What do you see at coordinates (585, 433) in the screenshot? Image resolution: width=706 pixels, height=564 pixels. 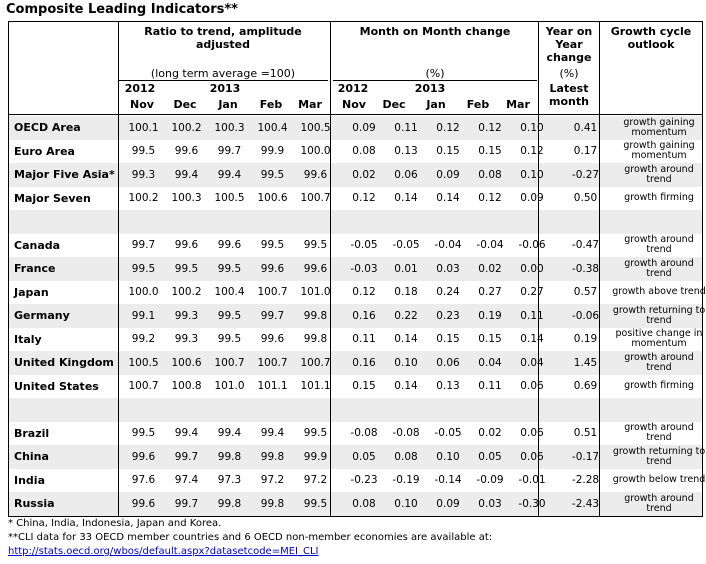 I see `yoy-value: 0.51` at bounding box center [585, 433].